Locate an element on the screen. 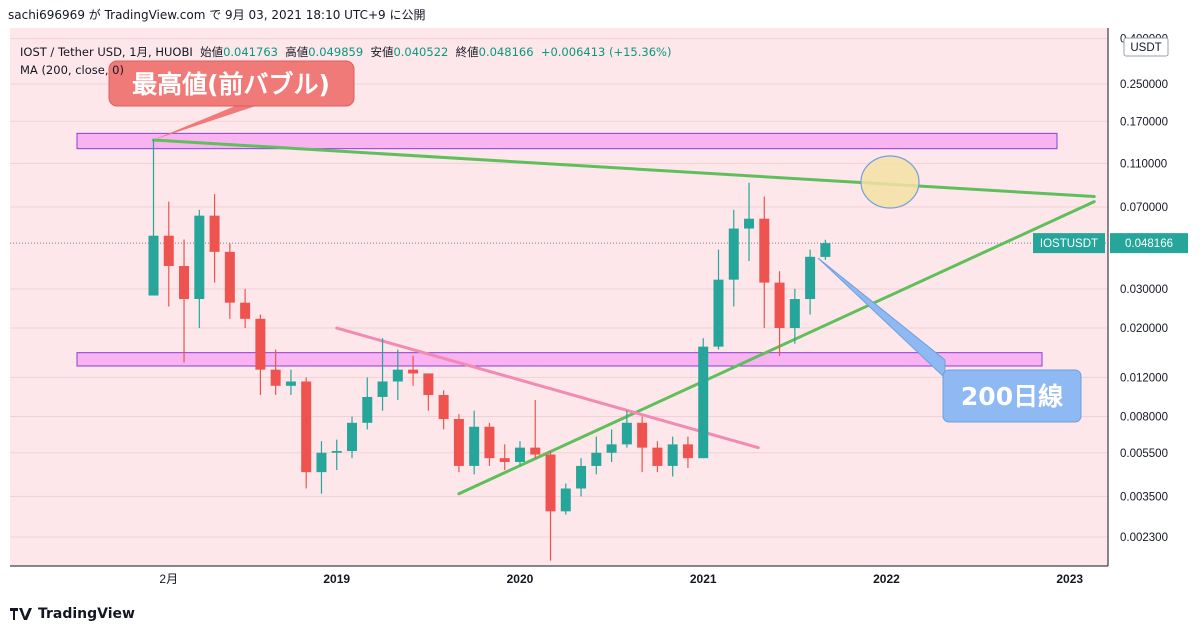  high-value: 0.049859 is located at coordinates (336, 52).